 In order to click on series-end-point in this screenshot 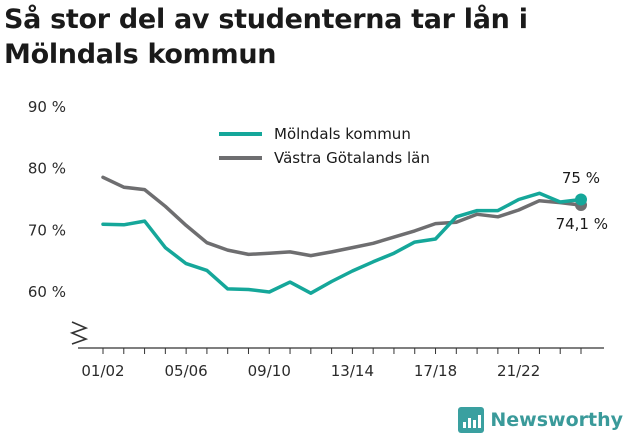, I will do `click(581, 199)`.